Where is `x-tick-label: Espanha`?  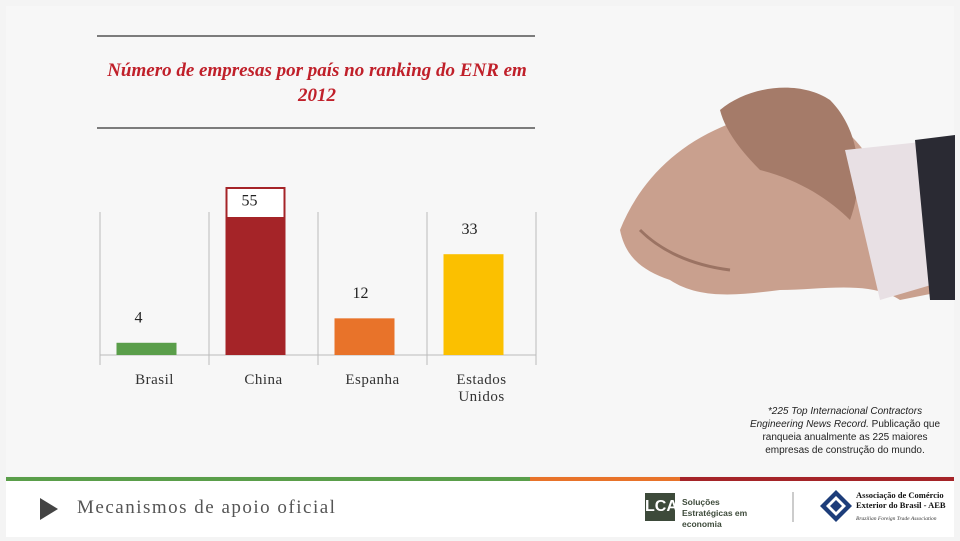 x-tick-label: Espanha is located at coordinates (372, 380).